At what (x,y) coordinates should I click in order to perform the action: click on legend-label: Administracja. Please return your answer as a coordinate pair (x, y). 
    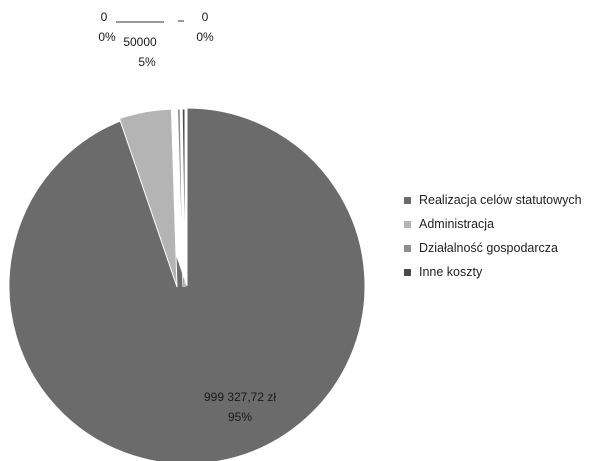
    Looking at the image, I should click on (457, 224).